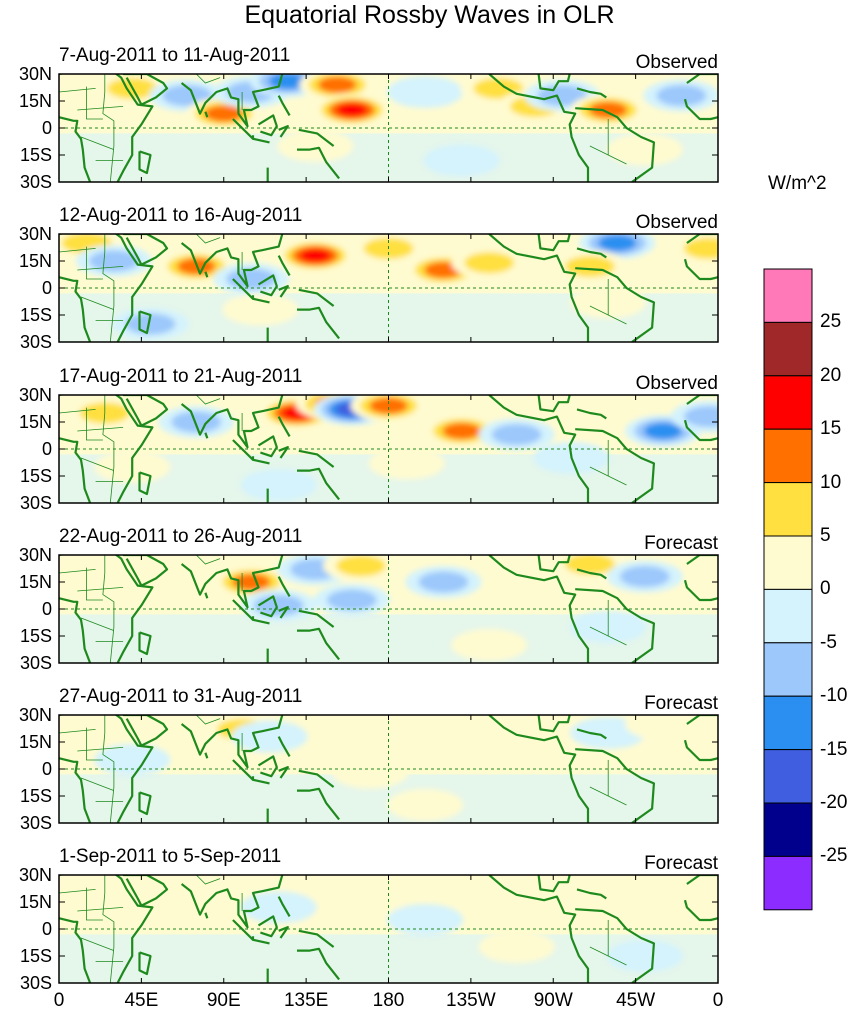 This screenshot has height=1023, width=859. I want to click on colorbar-label: -5, so click(828, 642).